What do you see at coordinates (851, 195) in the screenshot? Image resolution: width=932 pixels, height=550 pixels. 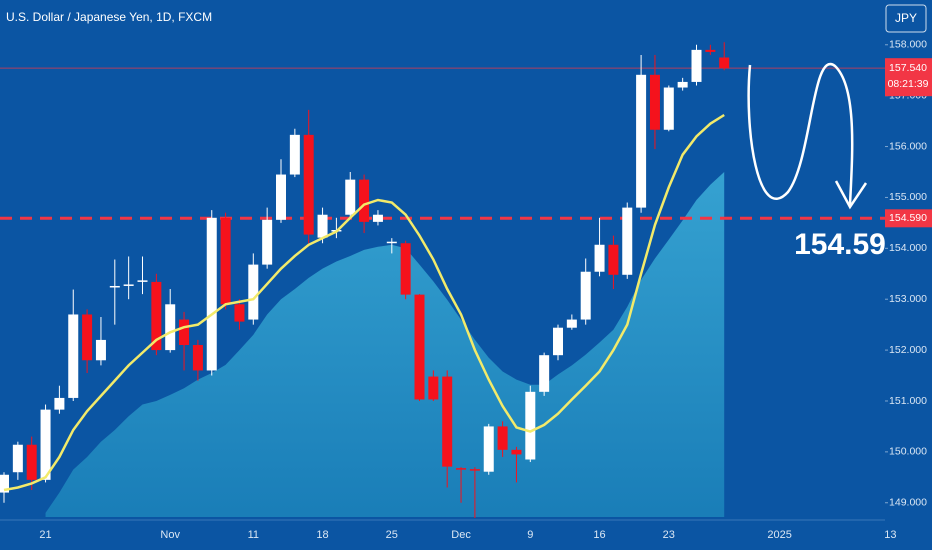 I see `arrow-head` at bounding box center [851, 195].